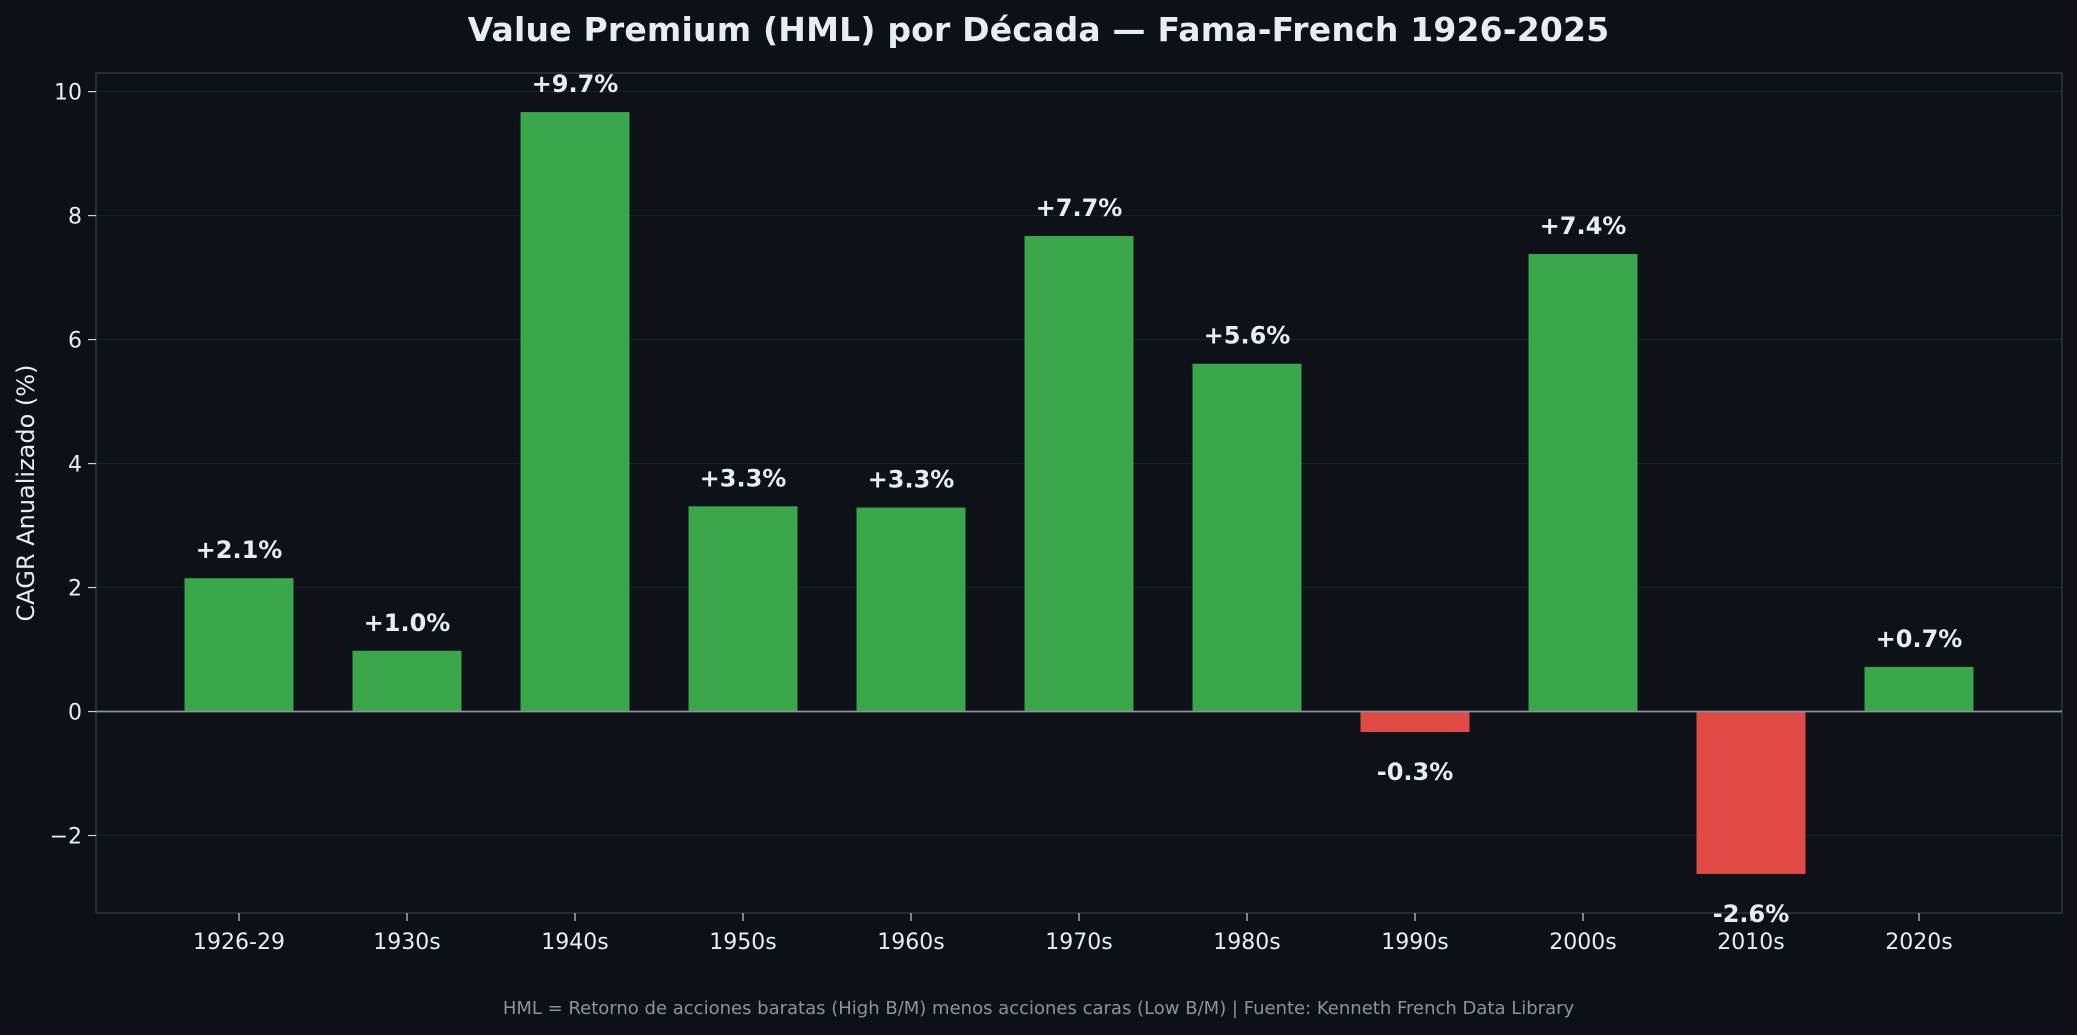 The image size is (2077, 1035). I want to click on y-tick-label: 6, so click(75, 341).